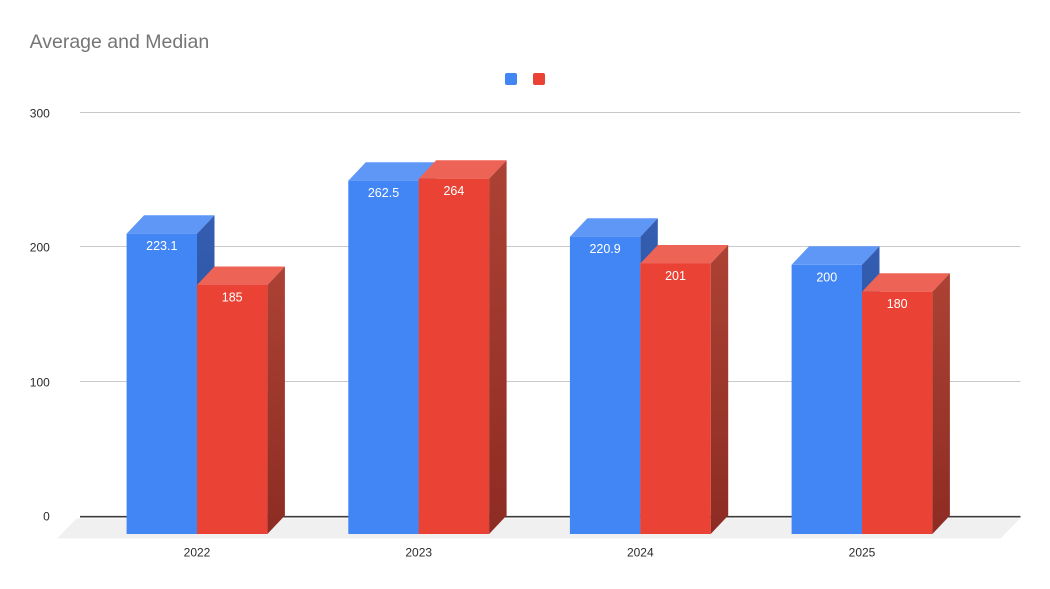  Describe the element at coordinates (40, 113) in the screenshot. I see `svg-text: 300` at that location.